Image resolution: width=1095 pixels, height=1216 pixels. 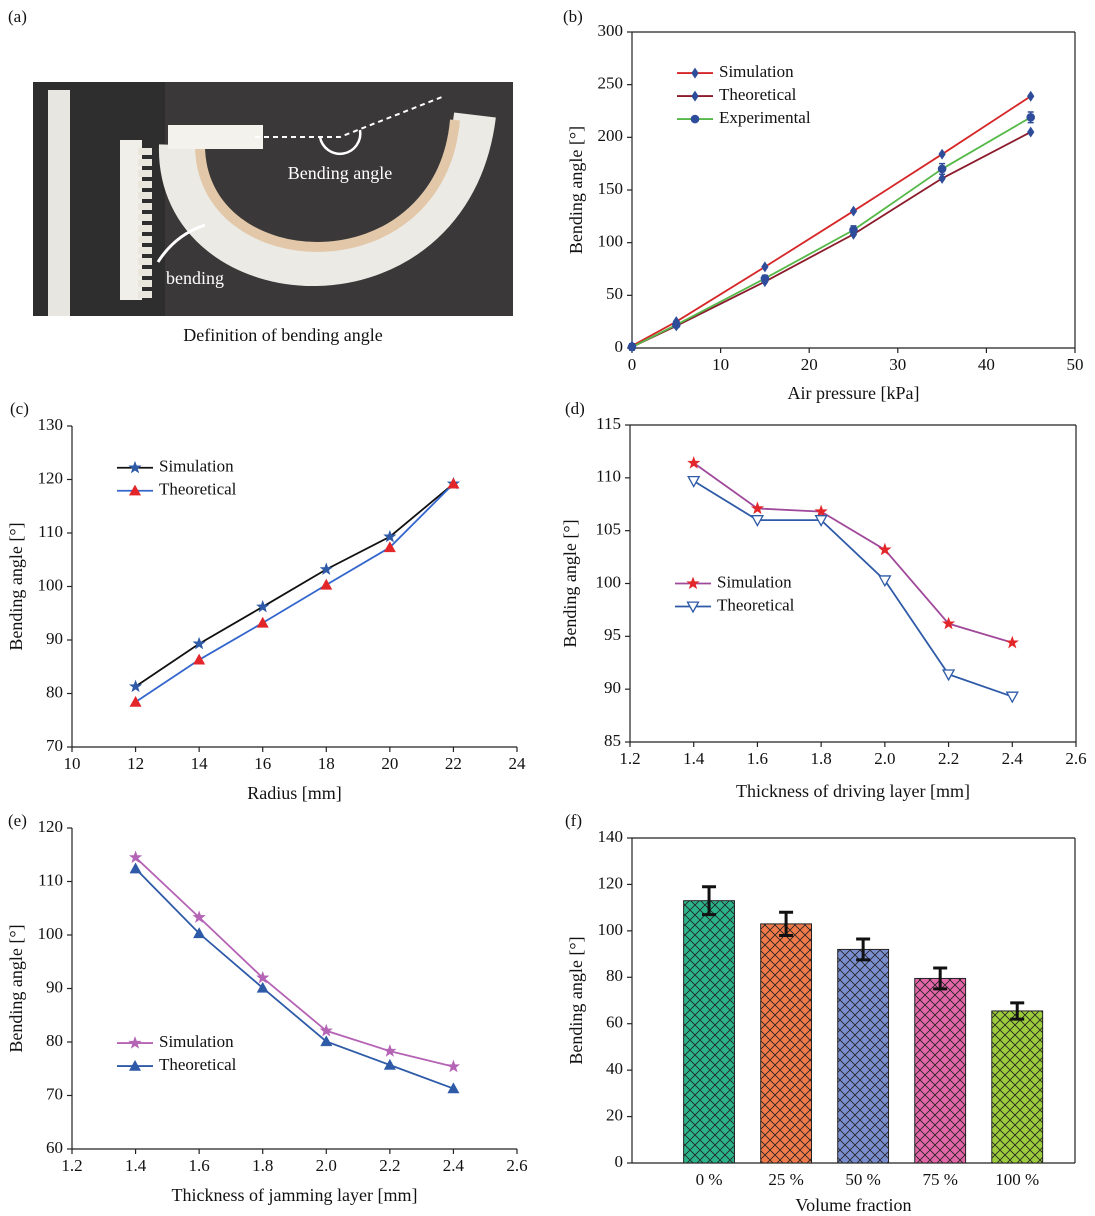 What do you see at coordinates (59, 203) in the screenshot?
I see `gripper-bar` at bounding box center [59, 203].